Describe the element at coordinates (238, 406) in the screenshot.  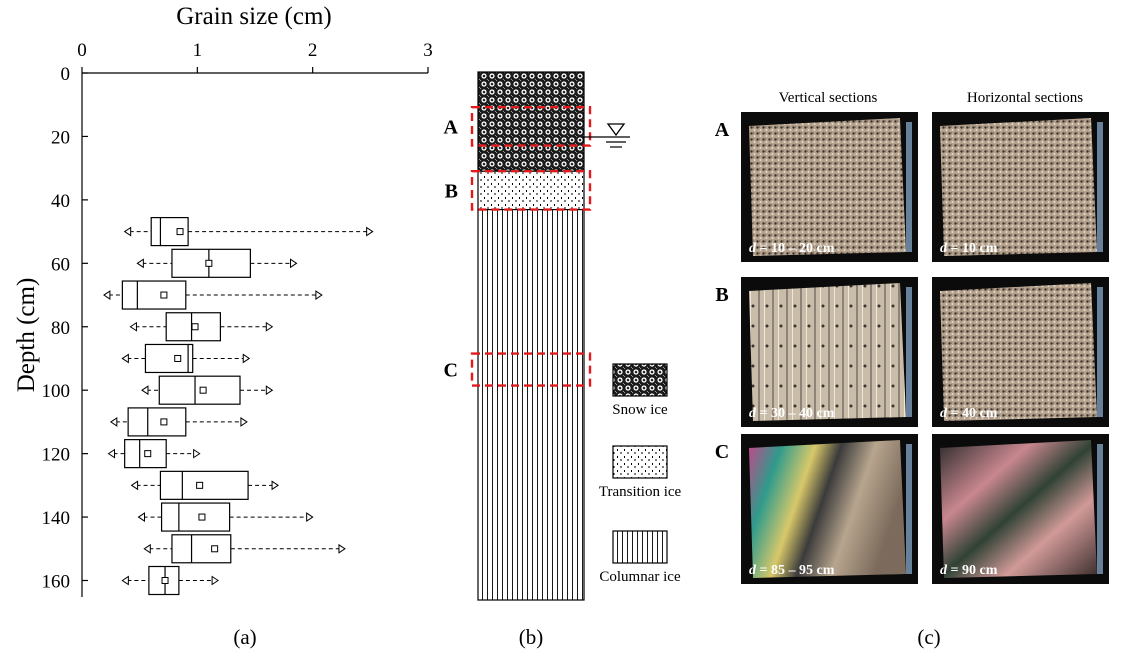
I see `boxplot-series` at that location.